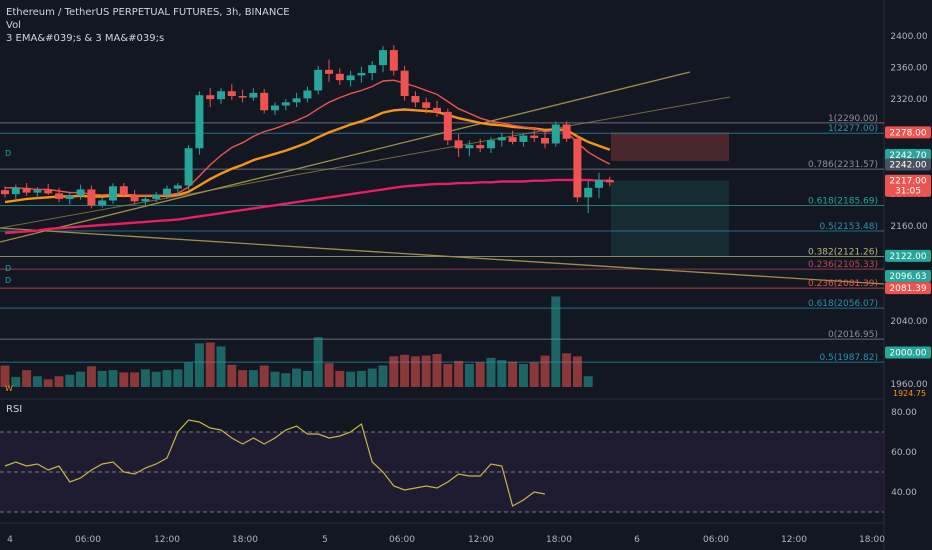 This screenshot has width=932, height=550. I want to click on fib-level-label: 0.5(1987.82), so click(848, 358).